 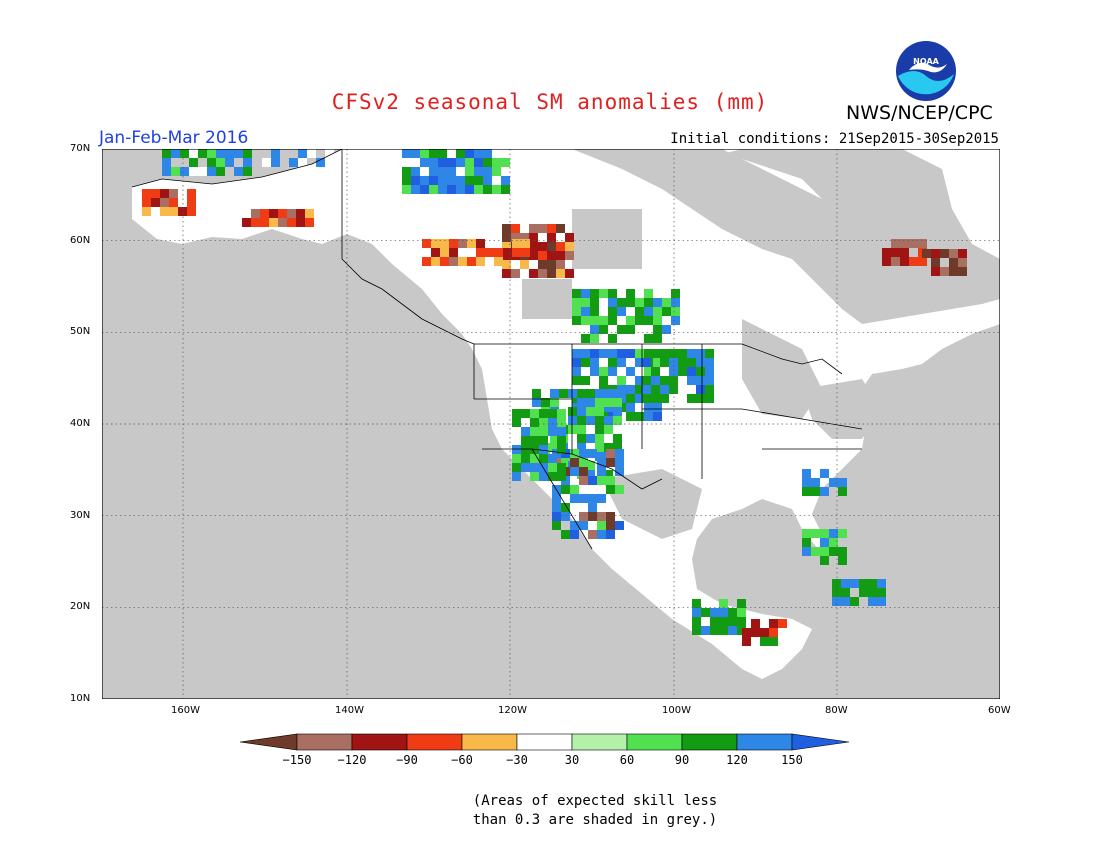 What do you see at coordinates (792, 760) in the screenshot?
I see `colorbar-label: 150` at bounding box center [792, 760].